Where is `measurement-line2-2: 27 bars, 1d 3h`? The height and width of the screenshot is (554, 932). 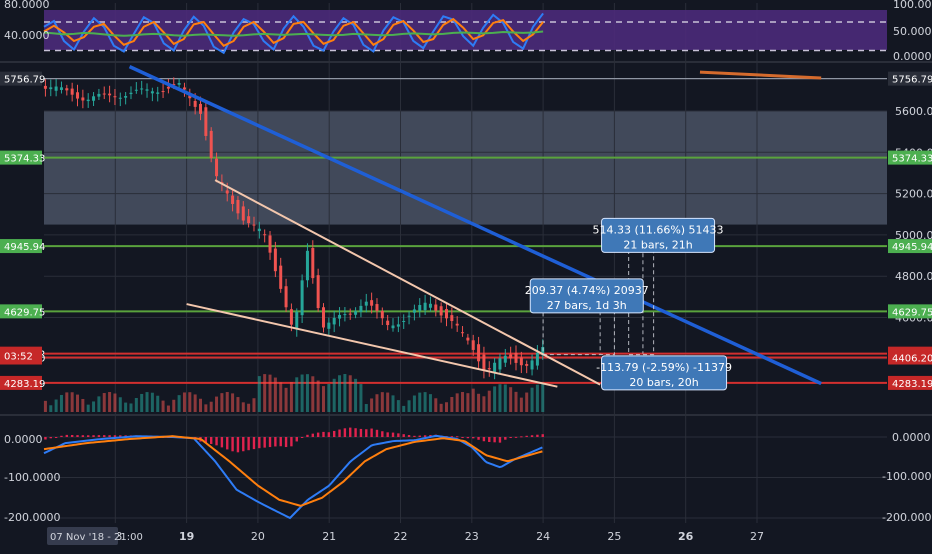
measurement-line2-2: 27 bars, 1d 3h is located at coordinates (587, 305).